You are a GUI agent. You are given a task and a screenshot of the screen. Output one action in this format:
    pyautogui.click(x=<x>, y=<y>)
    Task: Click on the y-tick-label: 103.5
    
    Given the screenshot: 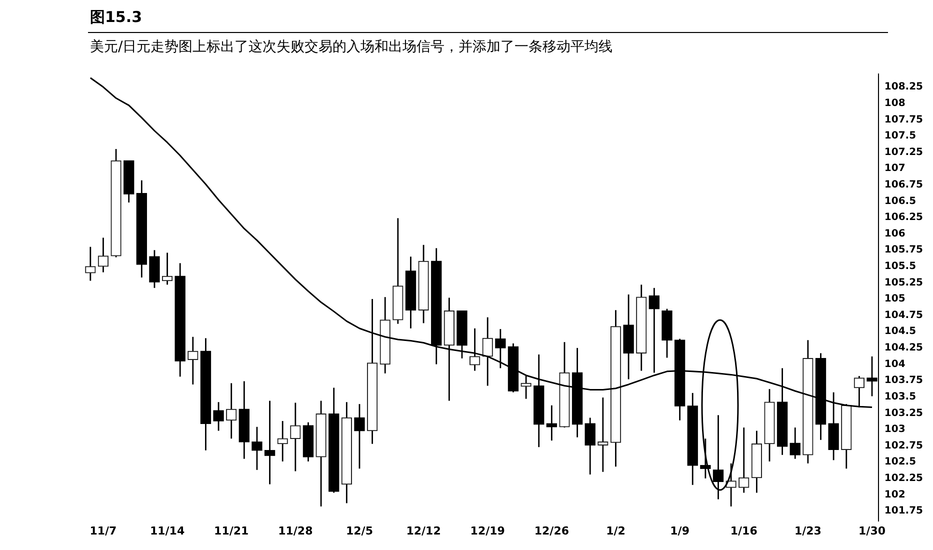 What is the action you would take?
    pyautogui.click(x=900, y=396)
    